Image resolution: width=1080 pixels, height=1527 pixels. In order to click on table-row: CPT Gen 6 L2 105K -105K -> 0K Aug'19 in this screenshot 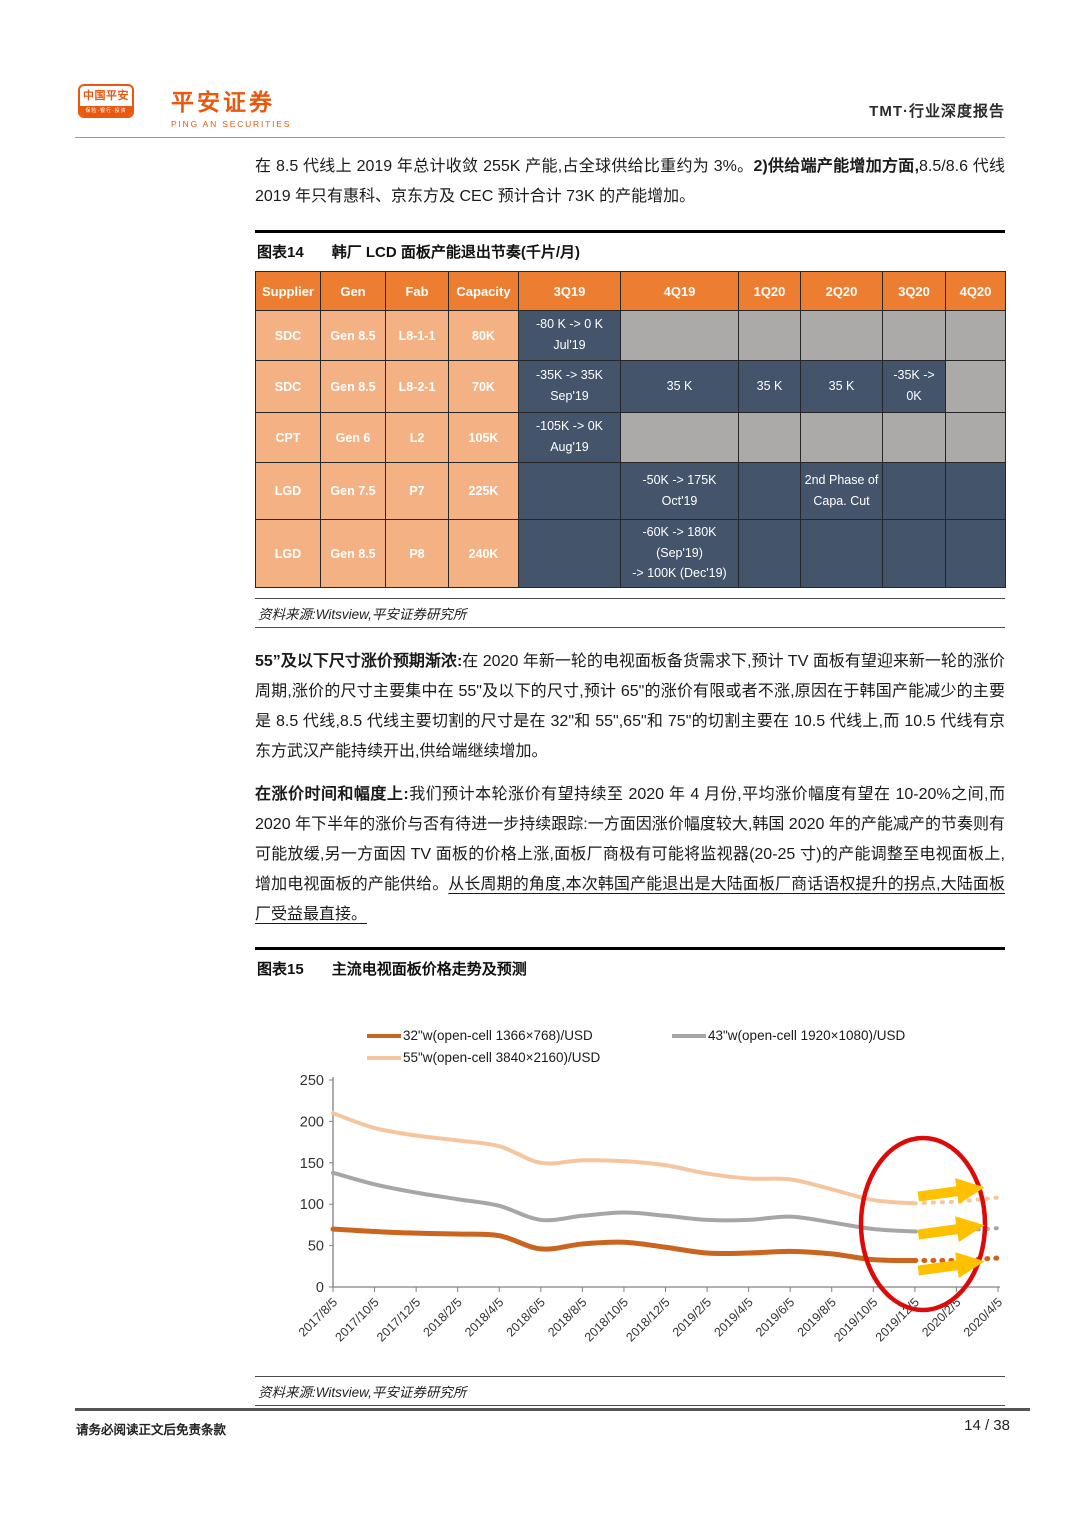, I will do `click(630, 437)`.